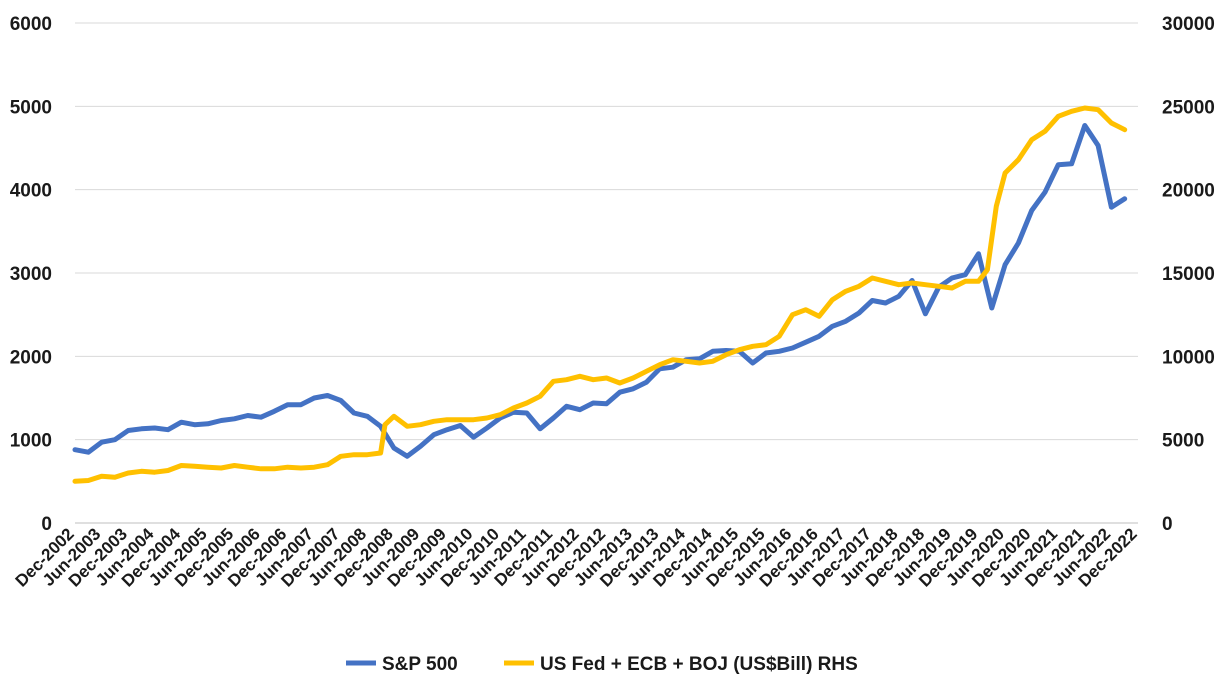  What do you see at coordinates (31, 441) in the screenshot?
I see `left-tick-label: 1000` at bounding box center [31, 441].